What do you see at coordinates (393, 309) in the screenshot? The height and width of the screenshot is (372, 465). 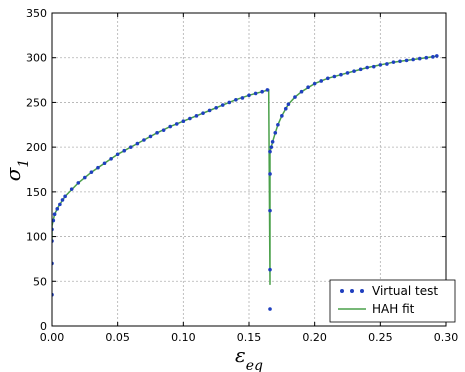 I see `legend-label-hah-fit: HAH fit` at bounding box center [393, 309].